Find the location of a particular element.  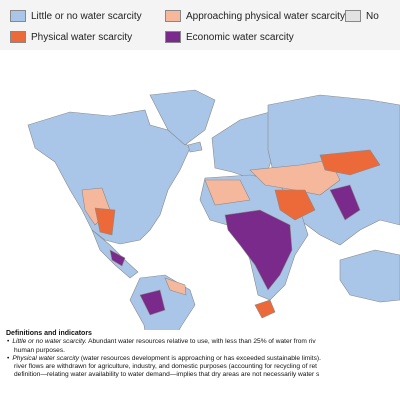

arabia is located at coordinates (295, 205).